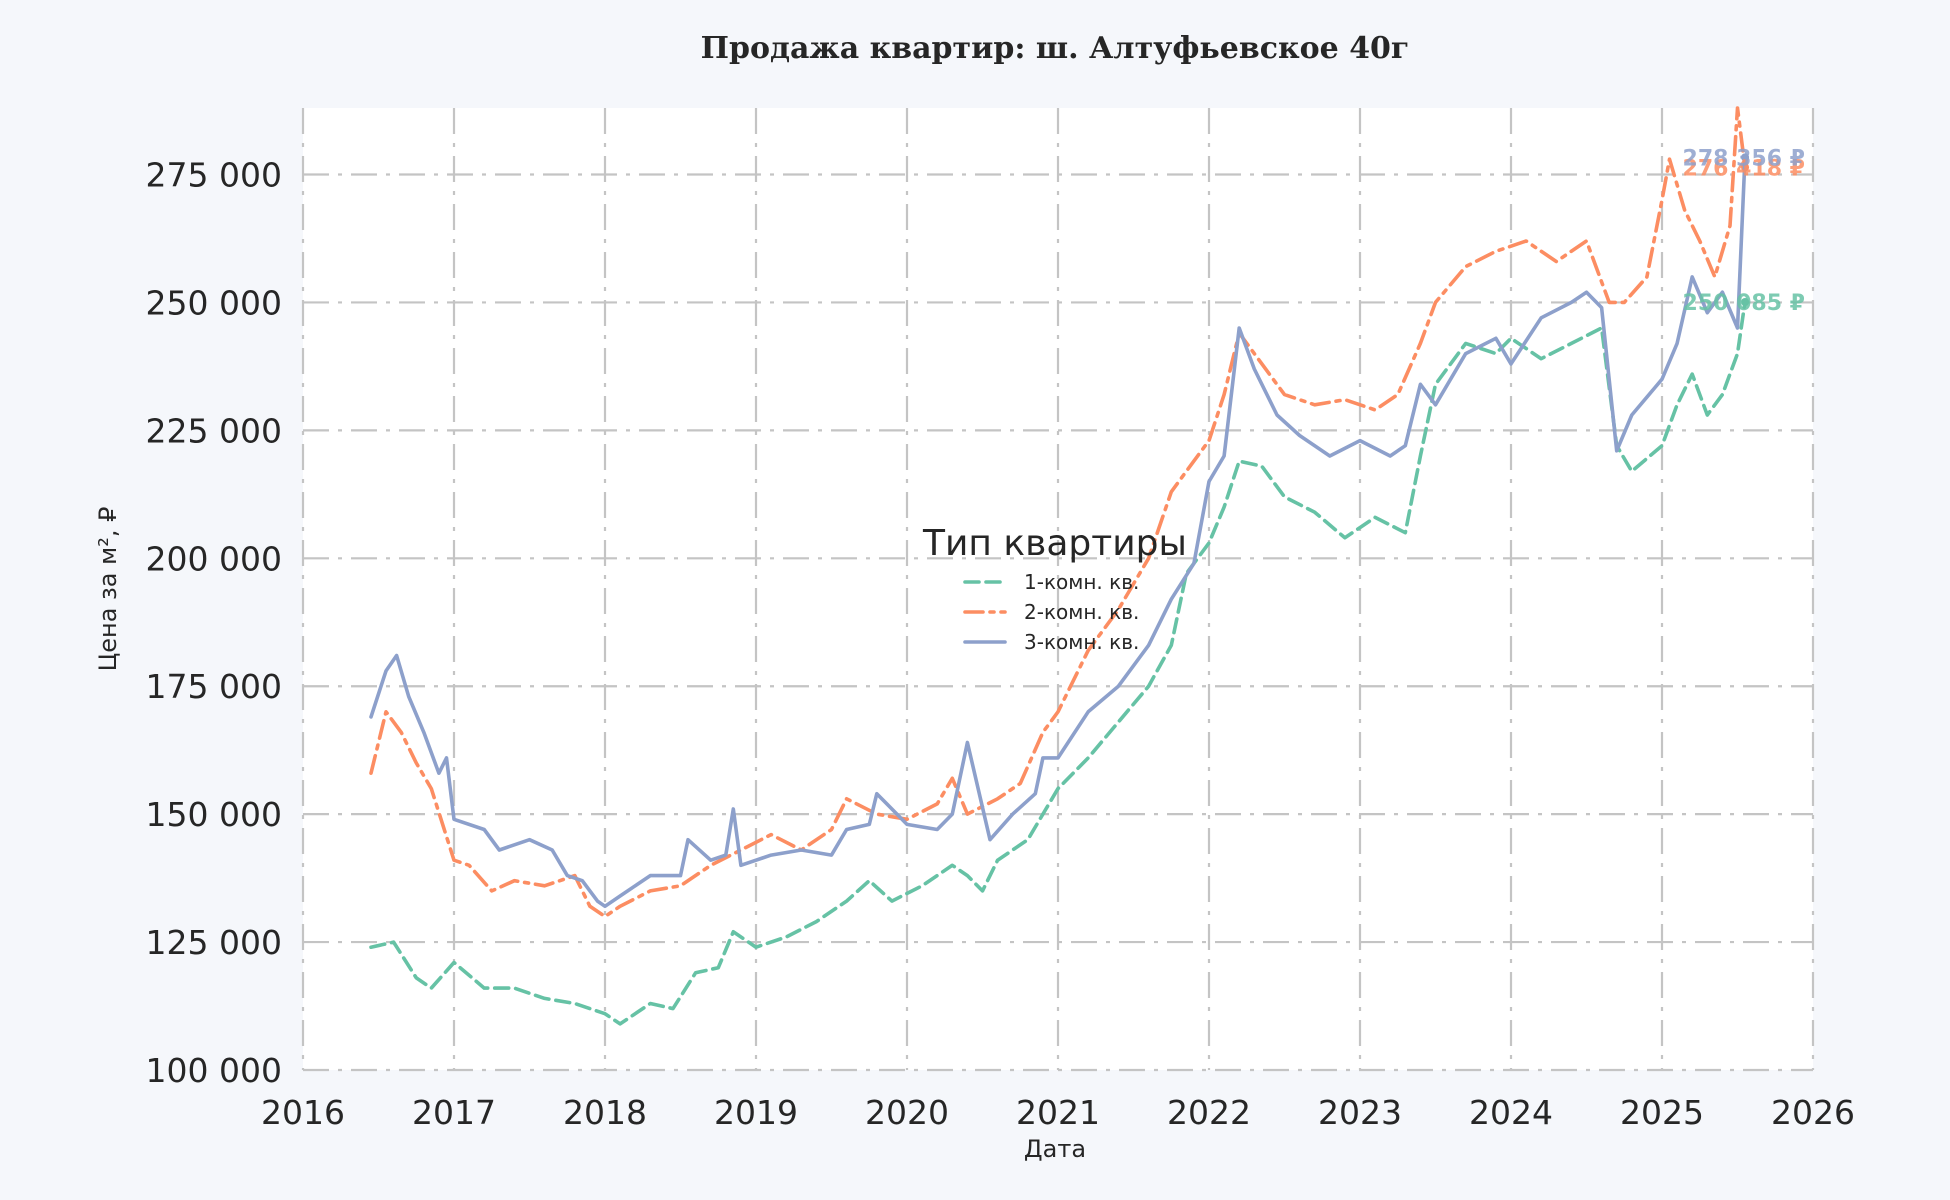  What do you see at coordinates (605, 1112) in the screenshot?
I see `x-tick-label: 2018` at bounding box center [605, 1112].